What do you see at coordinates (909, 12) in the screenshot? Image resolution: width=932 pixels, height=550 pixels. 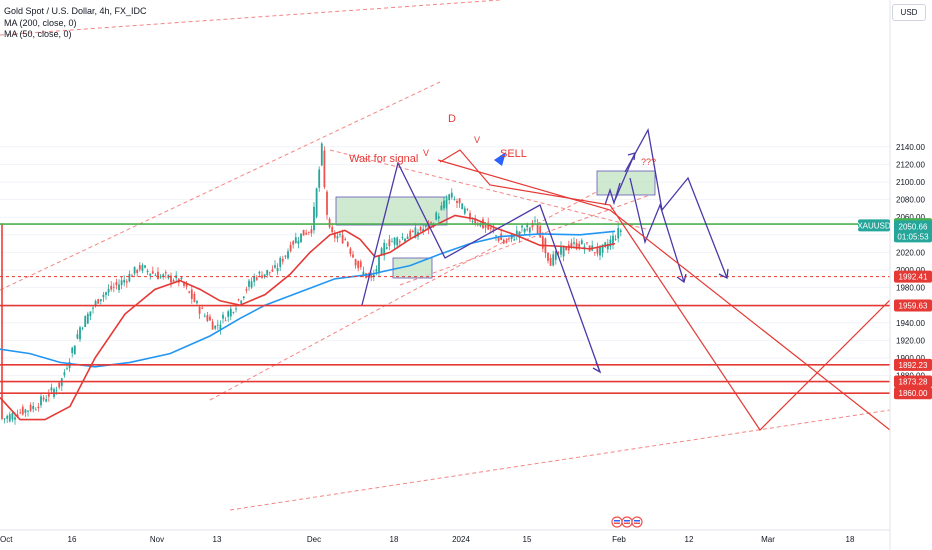 I see `currency-button: USD` at bounding box center [909, 12].